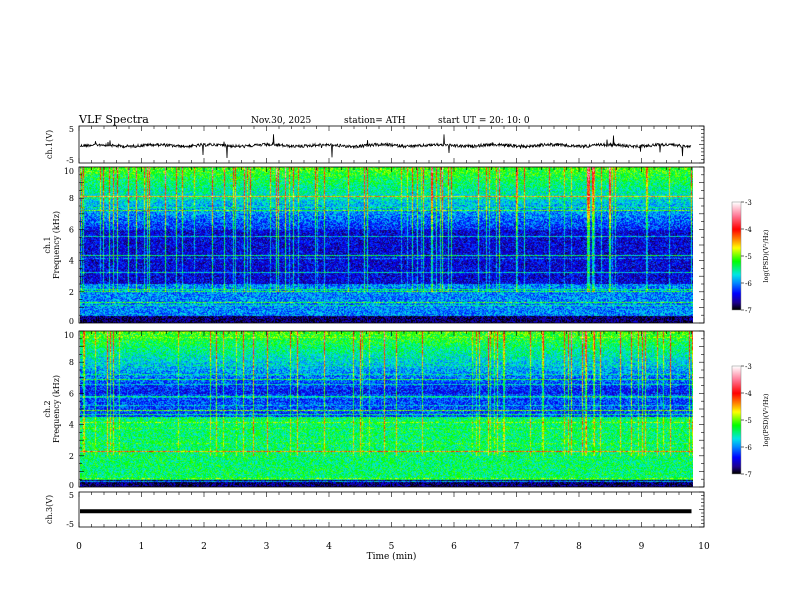 This screenshot has width=792, height=612. Describe the element at coordinates (267, 547) in the screenshot. I see `x-tick-label: 3` at that location.